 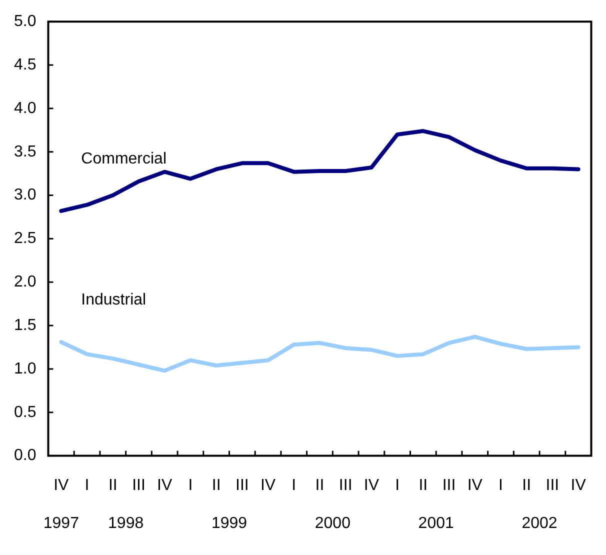 What do you see at coordinates (25, 108) in the screenshot?
I see `y-tick-label: 4.0` at bounding box center [25, 108].